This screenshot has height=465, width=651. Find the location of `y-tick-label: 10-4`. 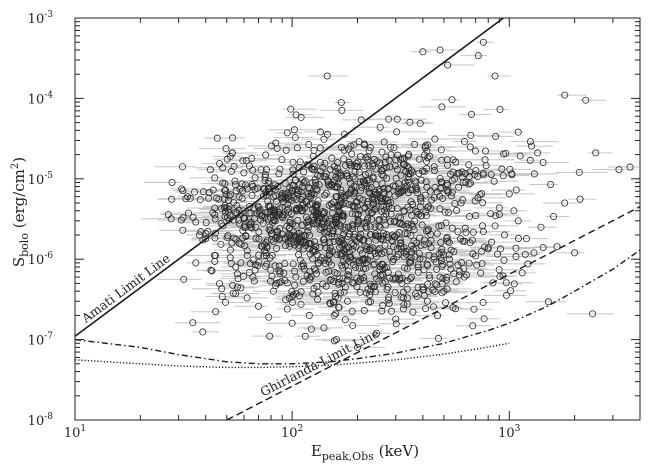

y-tick-label: 10-4 is located at coordinates (41, 98).